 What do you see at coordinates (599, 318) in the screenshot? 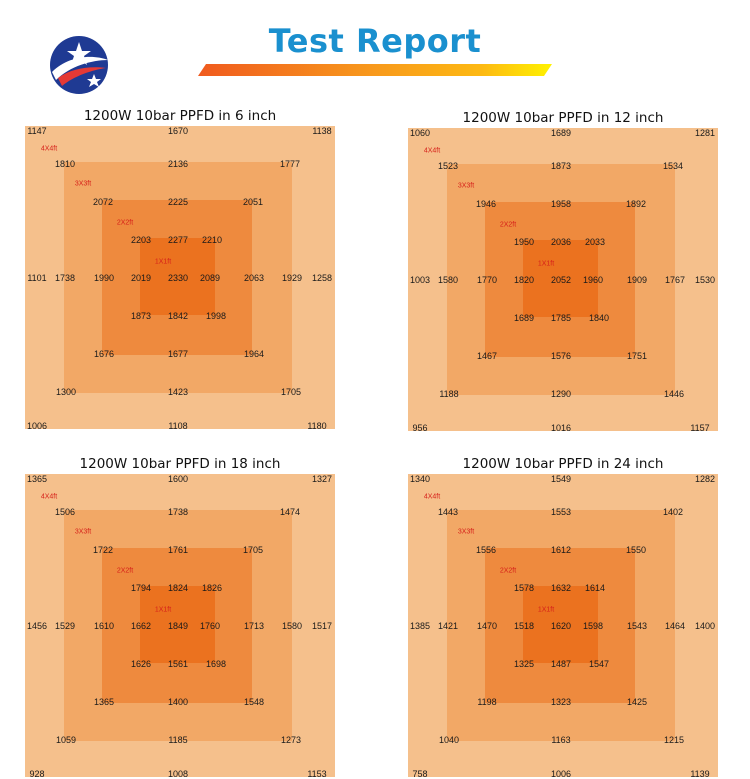
I see `ppfd-value: 1840` at bounding box center [599, 318].